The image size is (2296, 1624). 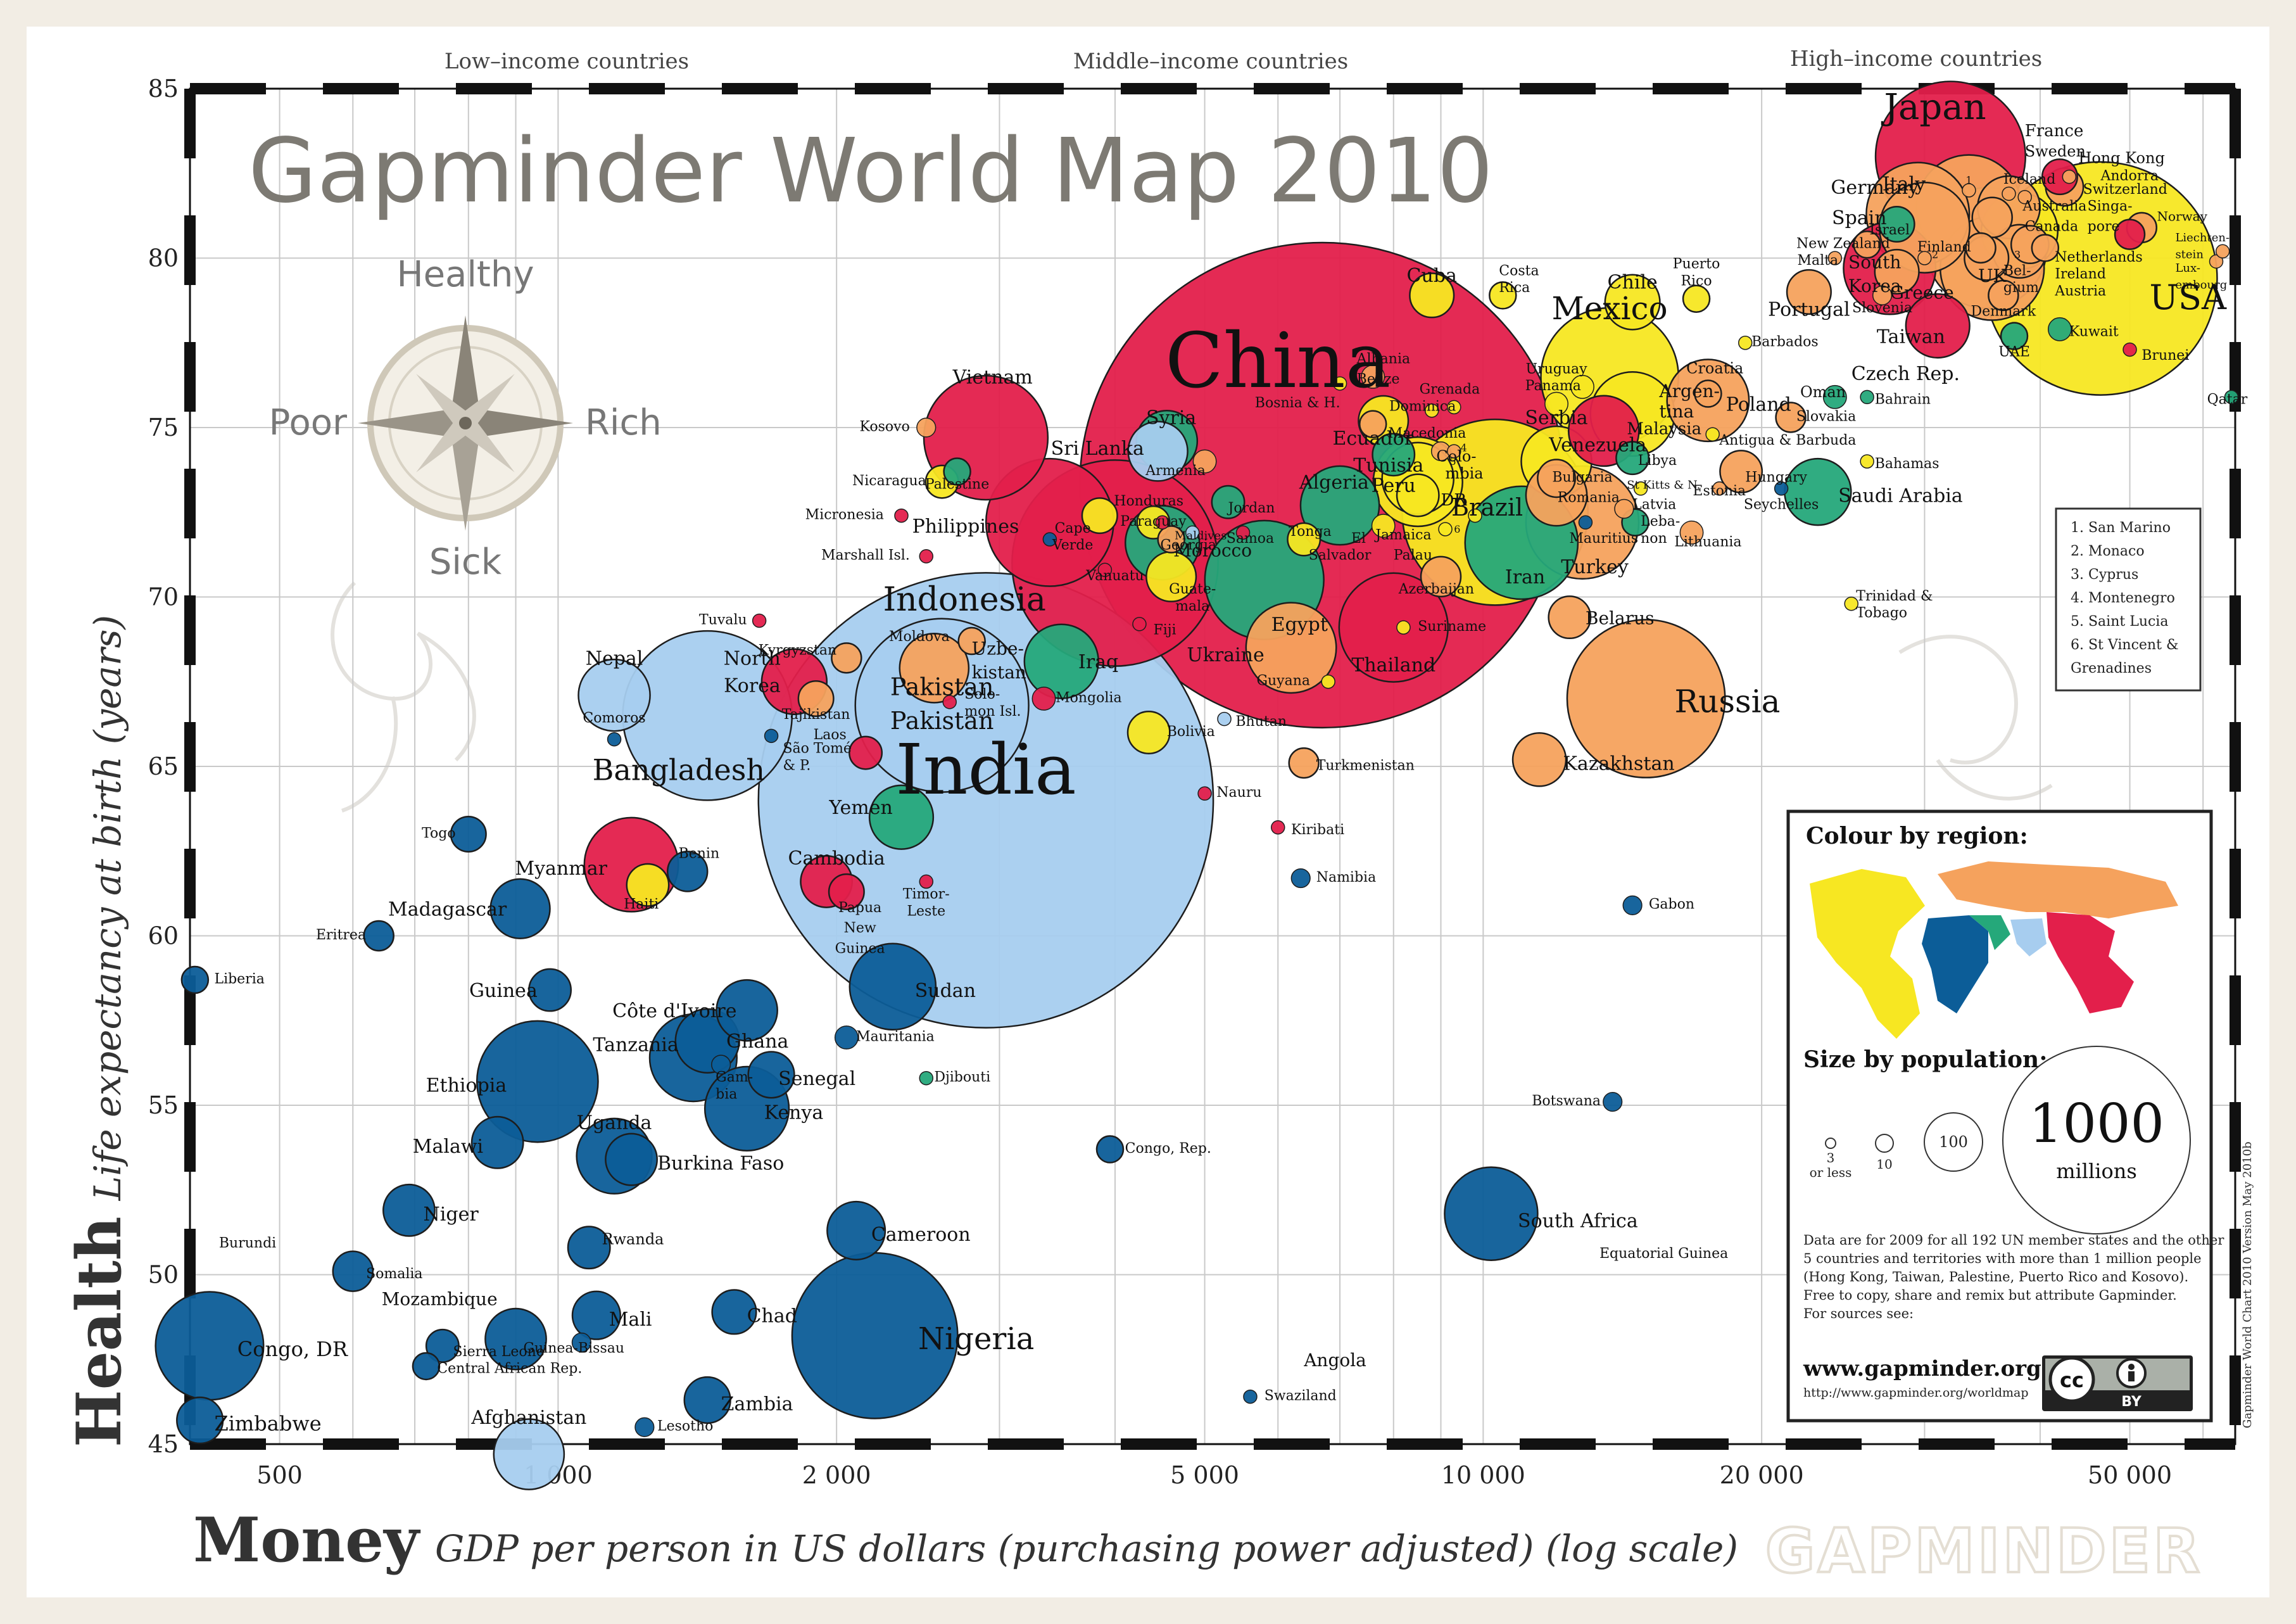 What do you see at coordinates (856, 1230) in the screenshot?
I see `bubble-cameroon` at bounding box center [856, 1230].